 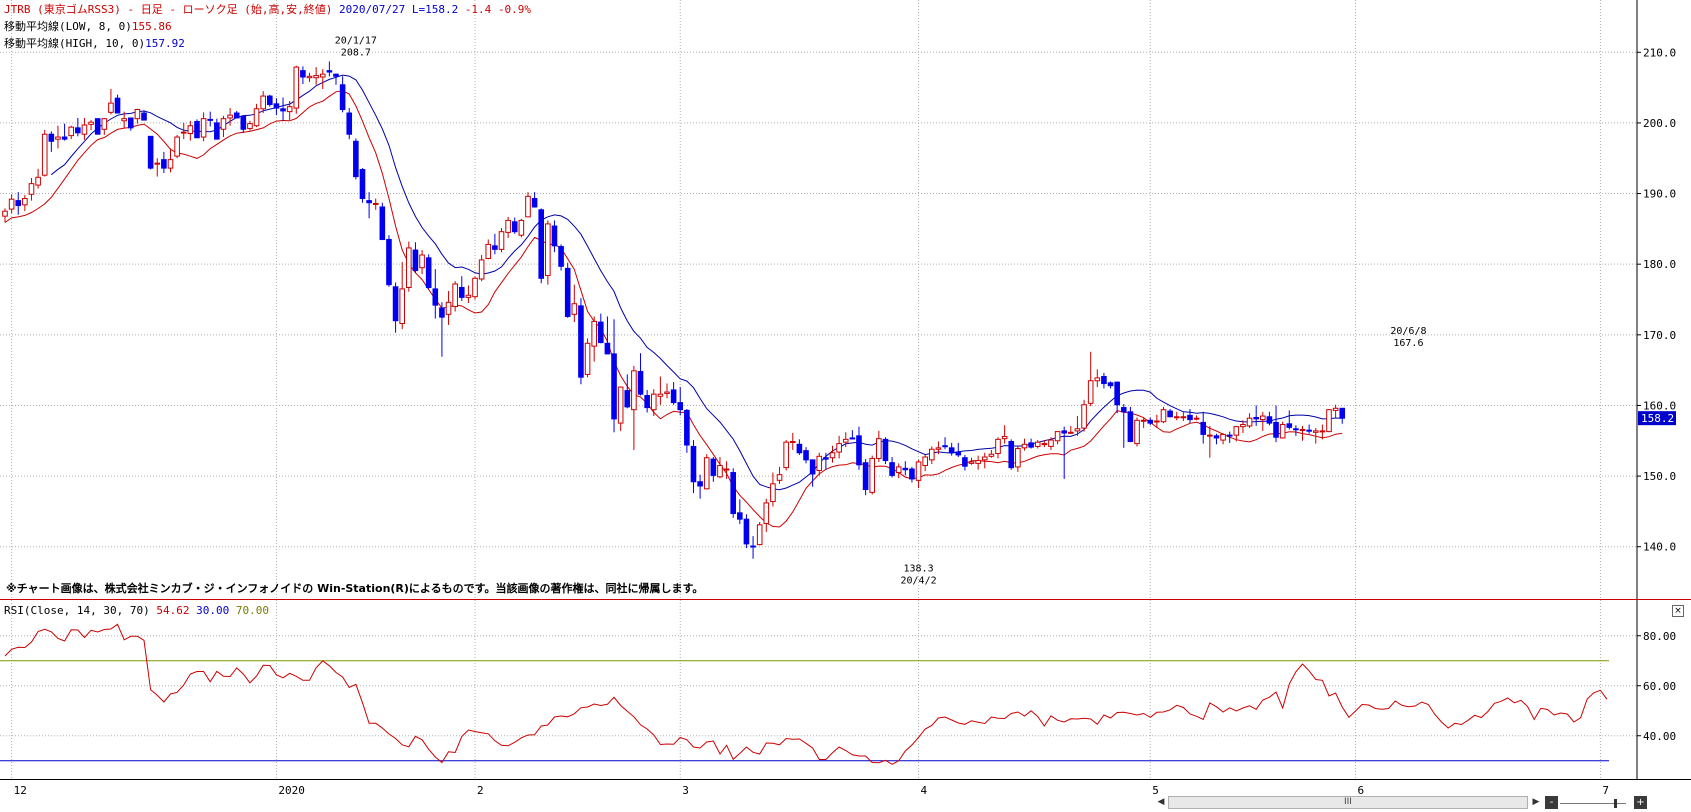 What do you see at coordinates (1659, 52) in the screenshot?
I see `y-tick-label: 210.0` at bounding box center [1659, 52].